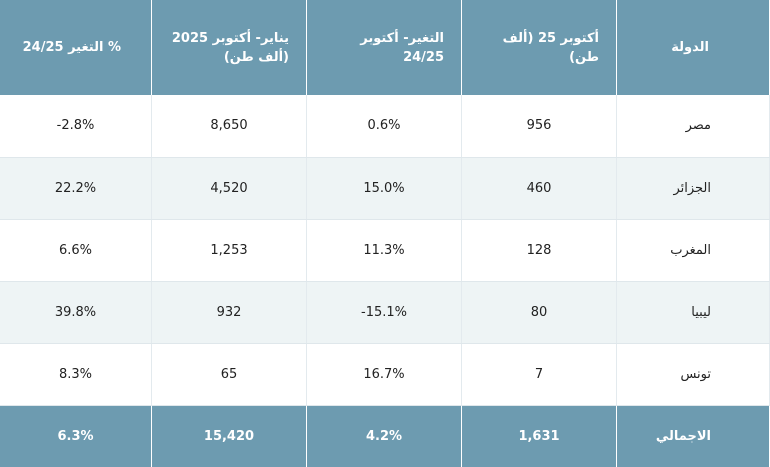 This screenshot has height=467, width=770. I want to click on cell-change-oct: 16.7%, so click(384, 374).